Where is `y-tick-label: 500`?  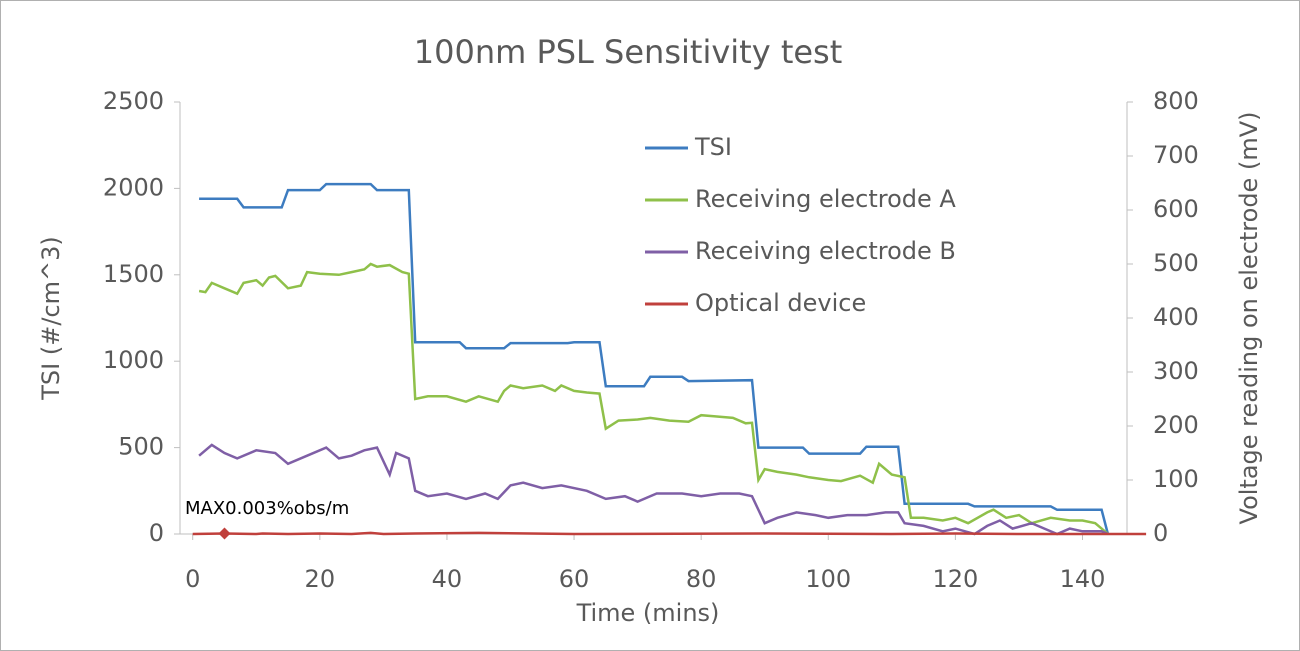 y-tick-label: 500 is located at coordinates (141, 447).